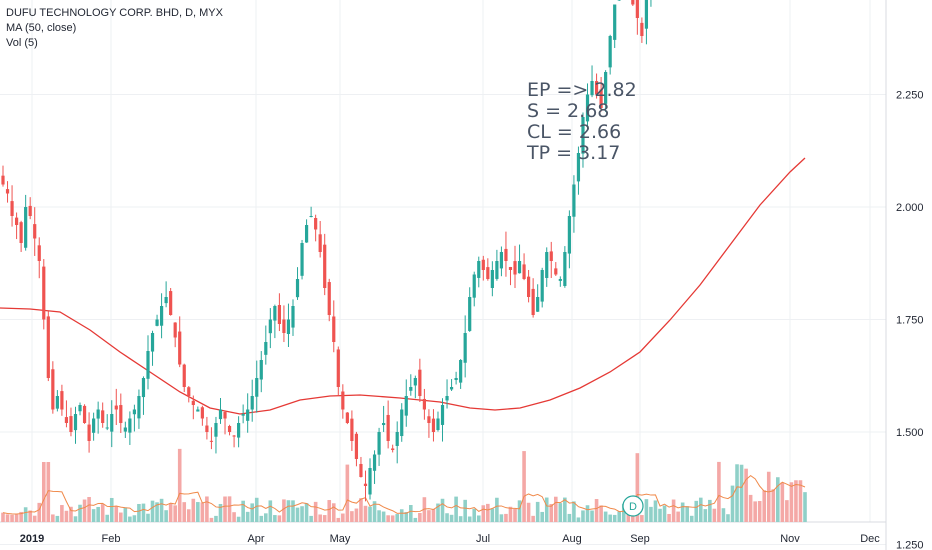  Describe the element at coordinates (450, 539) in the screenshot. I see `time-axis: 2019 Feb Apr May Jul Aug Sep Nov Dec` at that location.